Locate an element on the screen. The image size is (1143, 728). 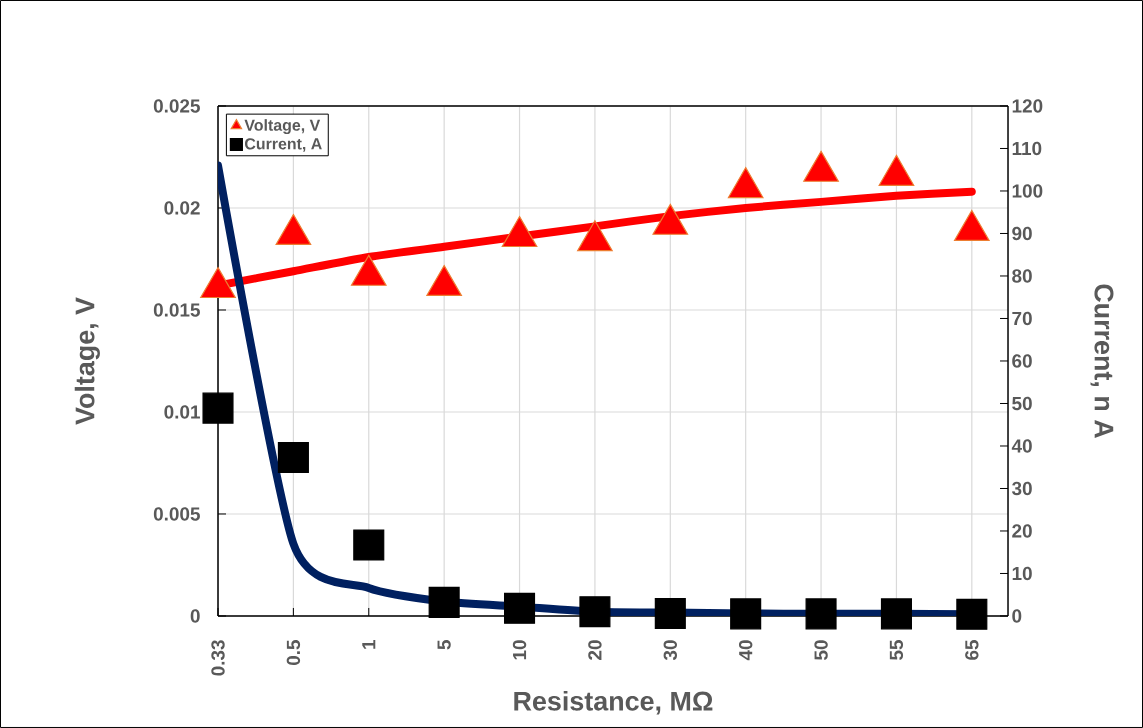
x-tick-label: 10 is located at coordinates (519, 650).